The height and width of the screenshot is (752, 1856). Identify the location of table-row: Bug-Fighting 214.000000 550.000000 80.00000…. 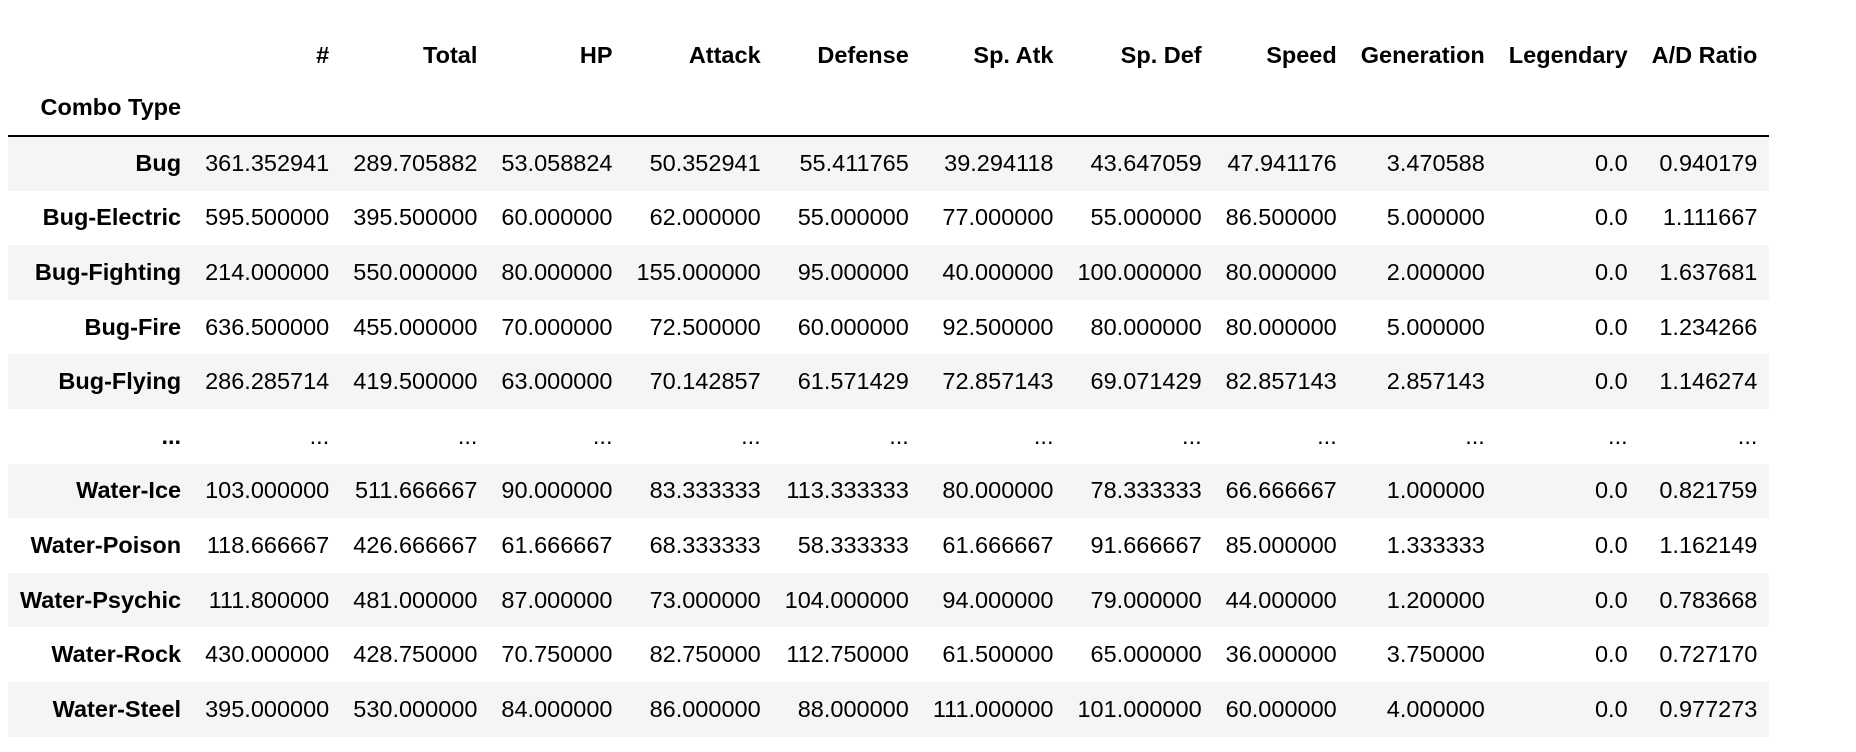
(889, 272).